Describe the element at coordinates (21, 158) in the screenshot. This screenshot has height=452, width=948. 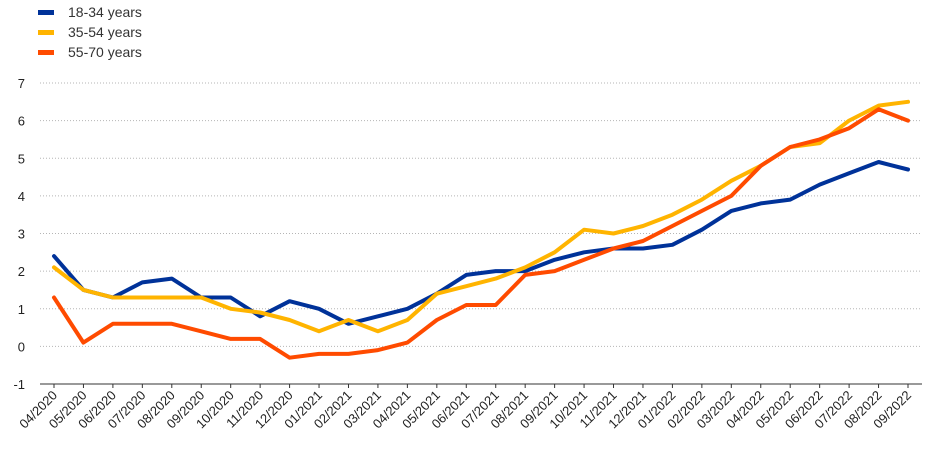
I see `y-tick-label: 5` at that location.